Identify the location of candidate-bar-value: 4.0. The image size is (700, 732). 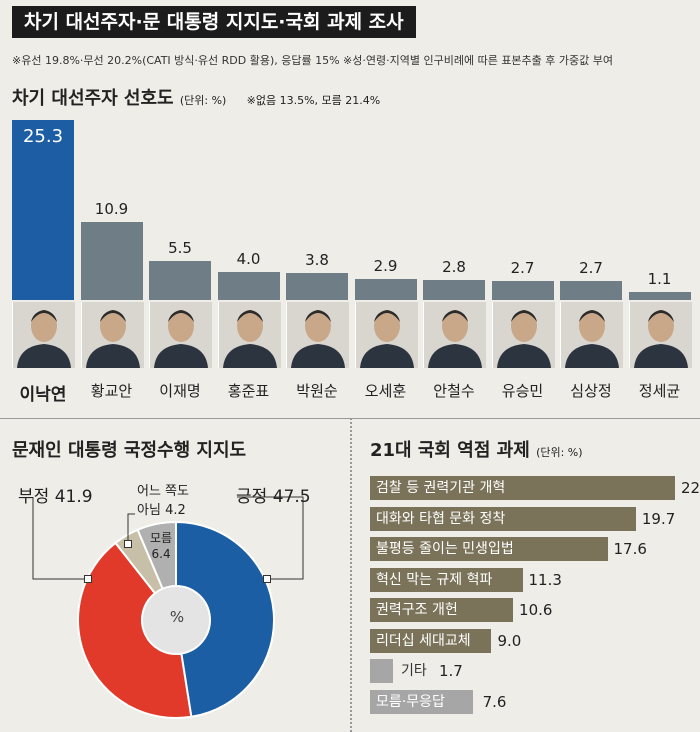
(248, 258).